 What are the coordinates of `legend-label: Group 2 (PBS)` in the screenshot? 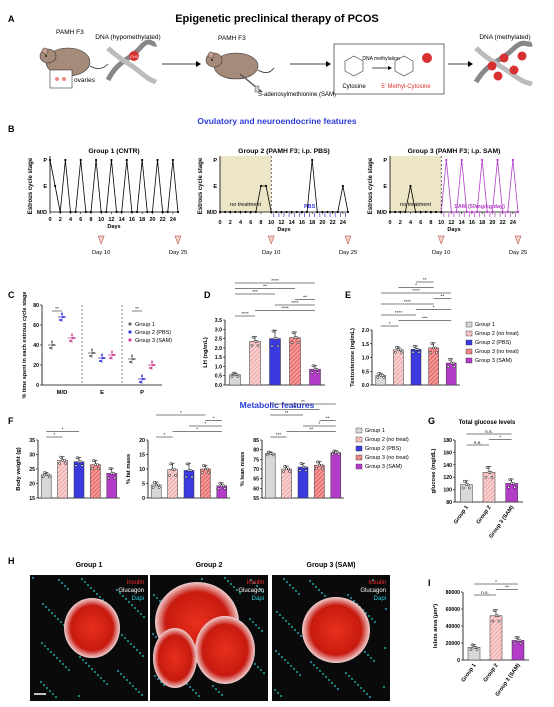 It's located at (383, 449).